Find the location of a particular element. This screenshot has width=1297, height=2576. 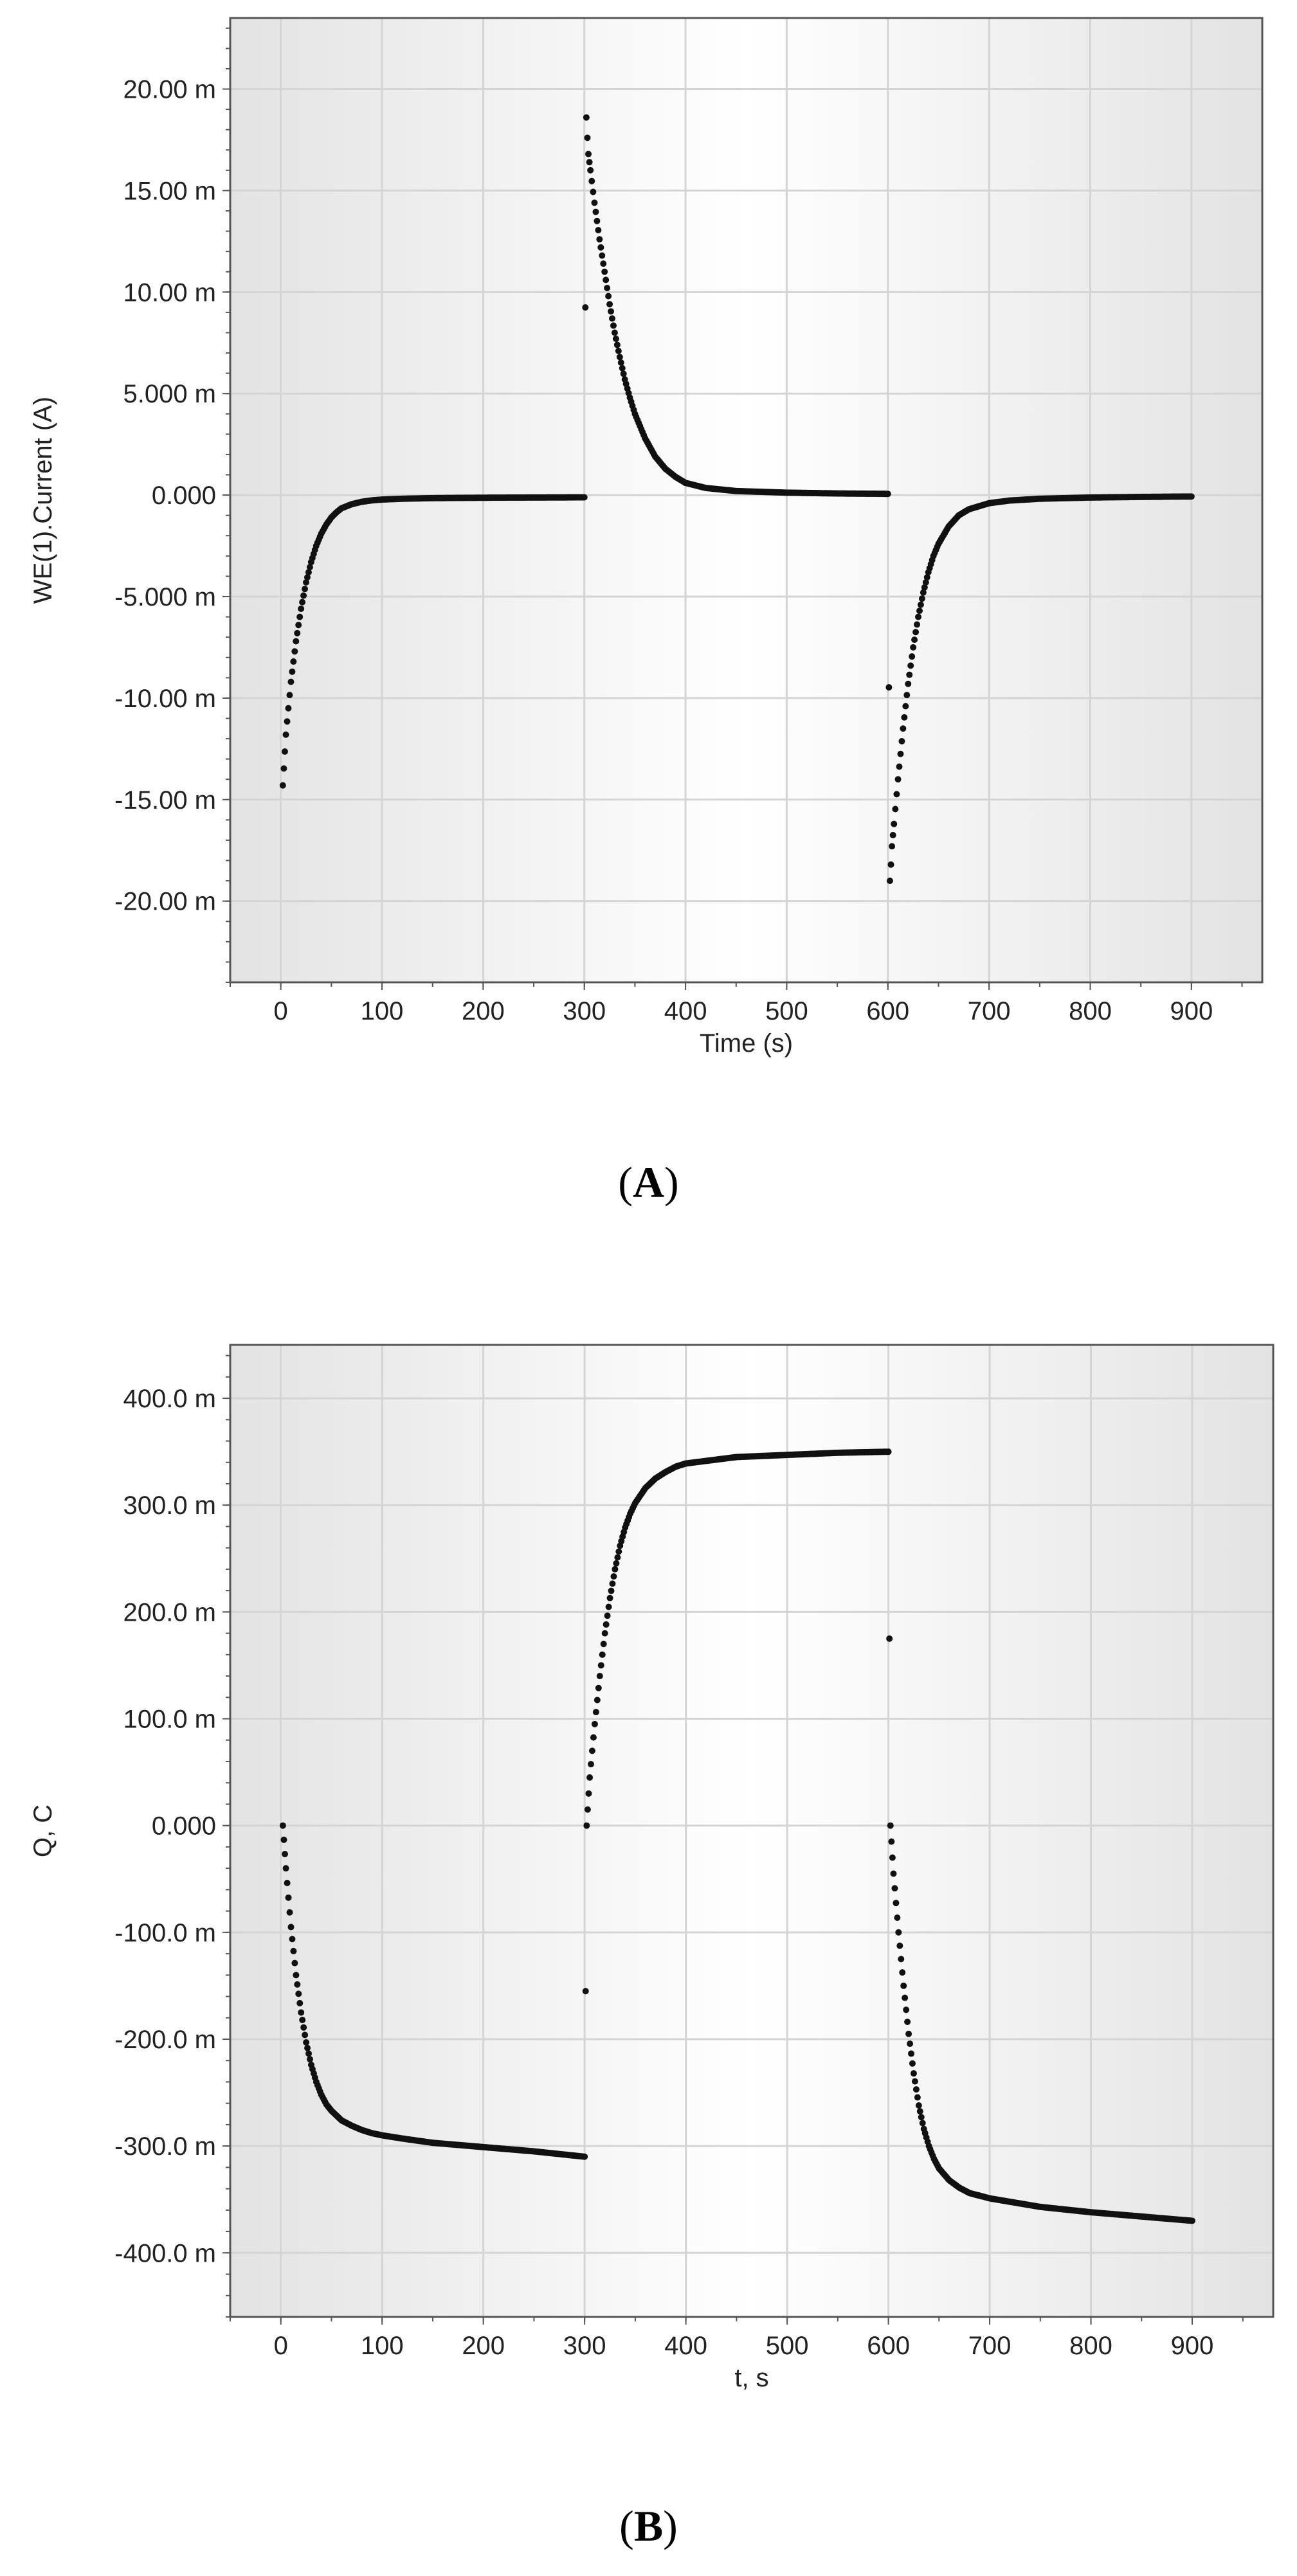

x-tick-label: 100 is located at coordinates (382, 1011).